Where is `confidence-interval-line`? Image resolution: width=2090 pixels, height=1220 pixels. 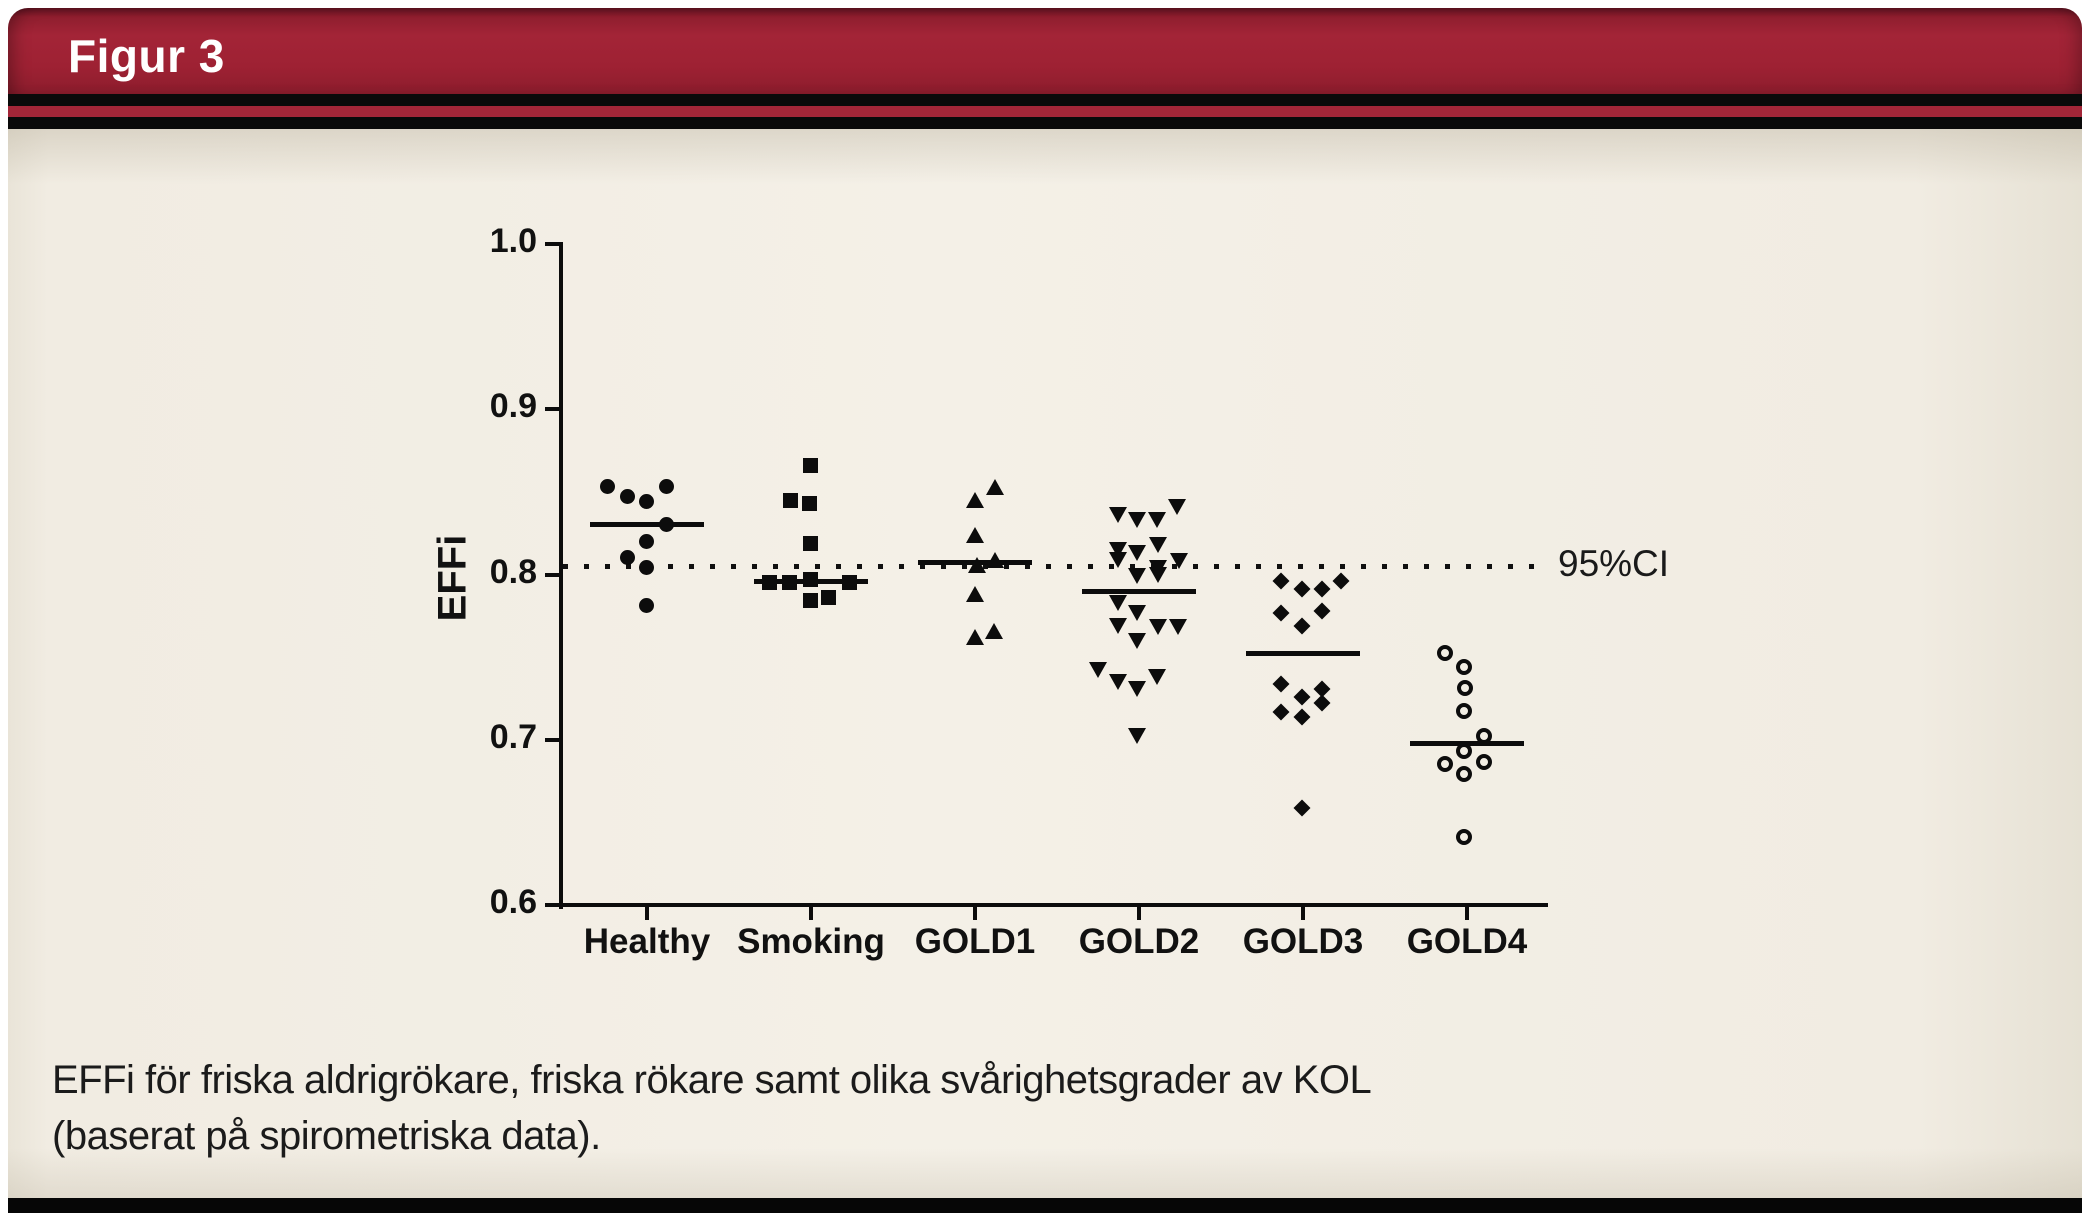
confidence-interval-line is located at coordinates (1054, 567).